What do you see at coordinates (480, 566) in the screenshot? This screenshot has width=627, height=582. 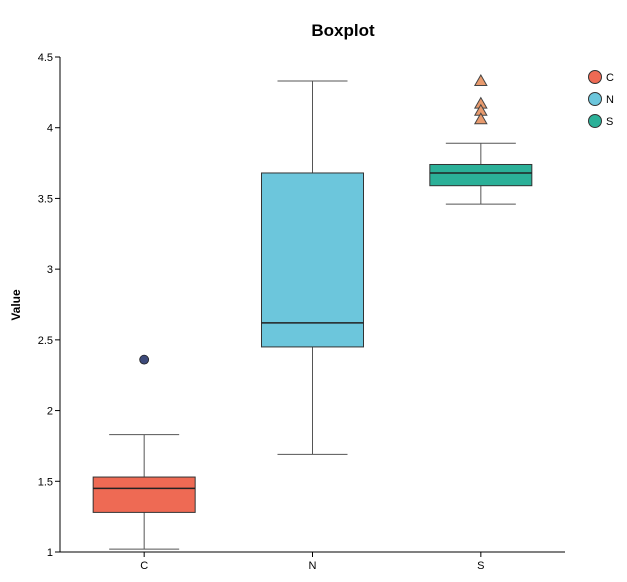 I see `x-tick-label: S` at bounding box center [480, 566].